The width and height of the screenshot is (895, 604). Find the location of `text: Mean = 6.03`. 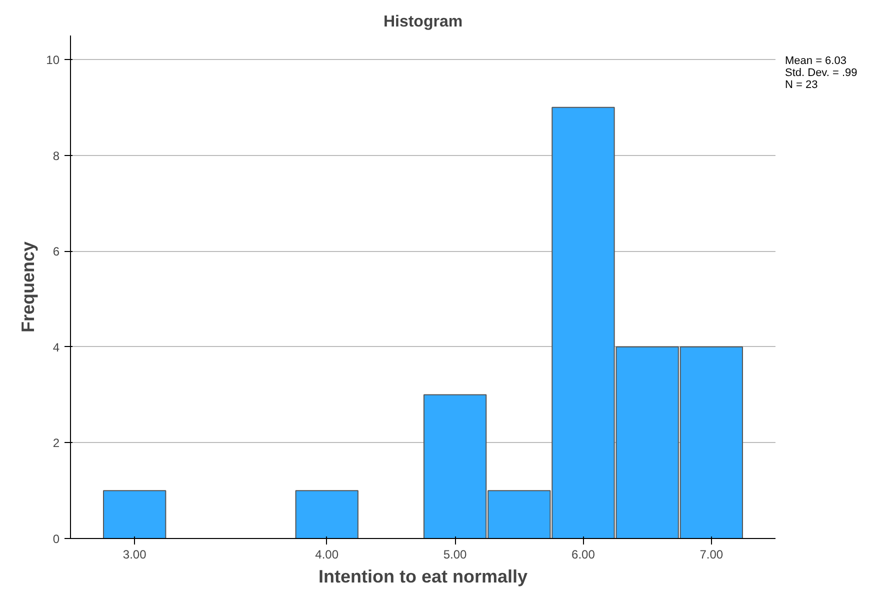

text: Mean = 6.03 is located at coordinates (815, 61).